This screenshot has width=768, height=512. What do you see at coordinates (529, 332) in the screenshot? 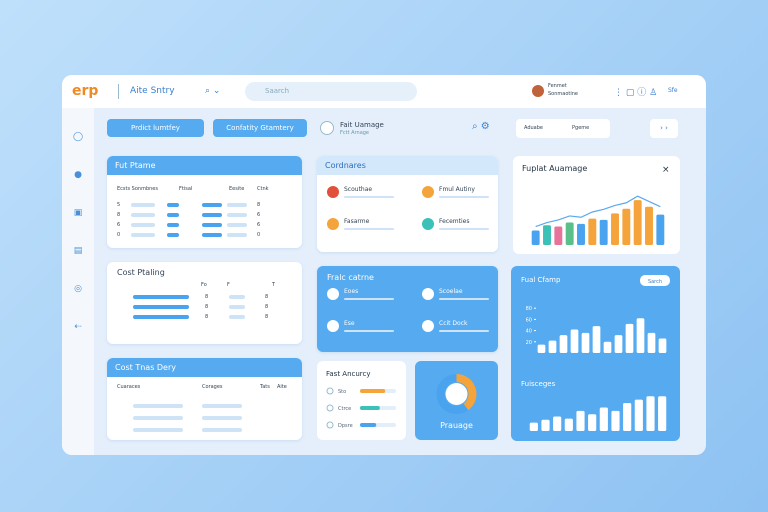
I see `y-tick-label: 40` at bounding box center [529, 332].